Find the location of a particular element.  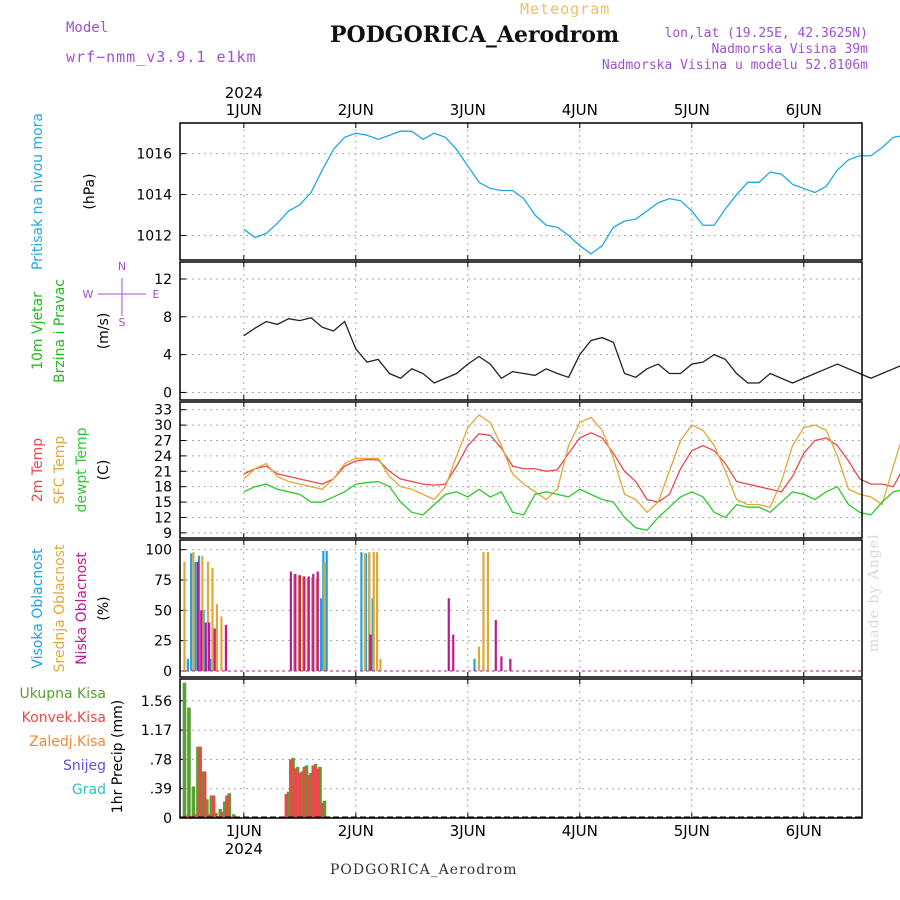

year-label-bottom: 2024 is located at coordinates (244, 849).